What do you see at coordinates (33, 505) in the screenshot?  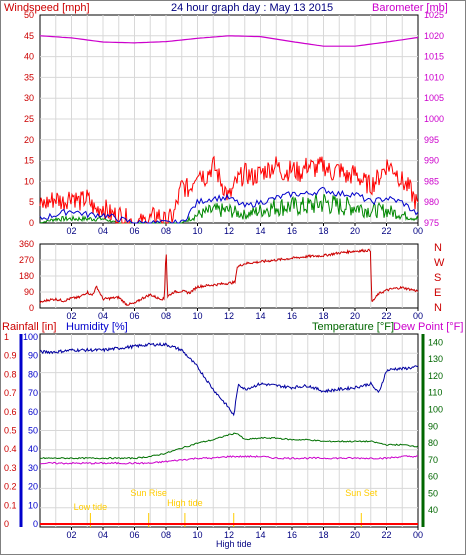 I see `y-tick-label-humidity: 10` at bounding box center [33, 505].